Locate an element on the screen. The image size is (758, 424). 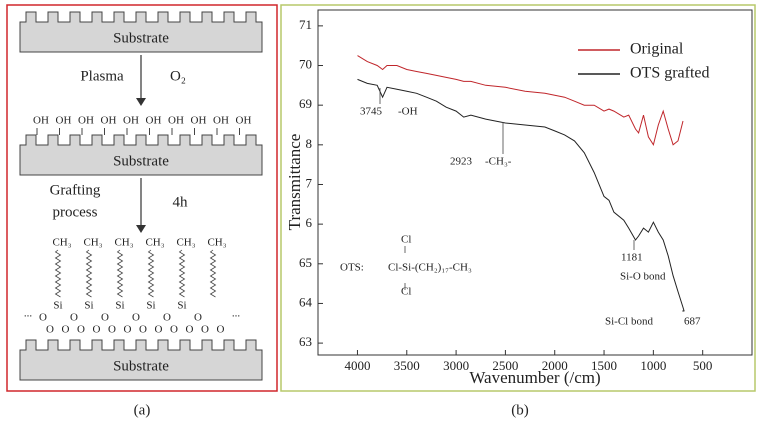
y-axis-label: Transmittance is located at coordinates (294, 182).